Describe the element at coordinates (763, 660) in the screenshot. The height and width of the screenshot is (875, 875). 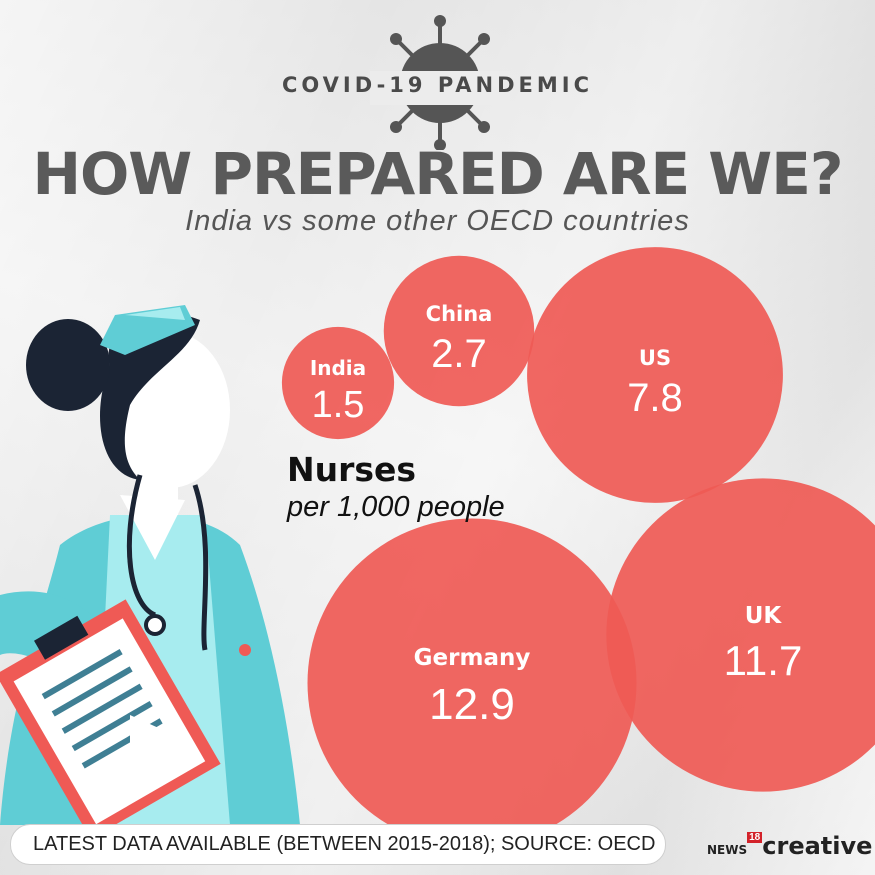
I see `bubble-value-uk: 11.7` at that location.